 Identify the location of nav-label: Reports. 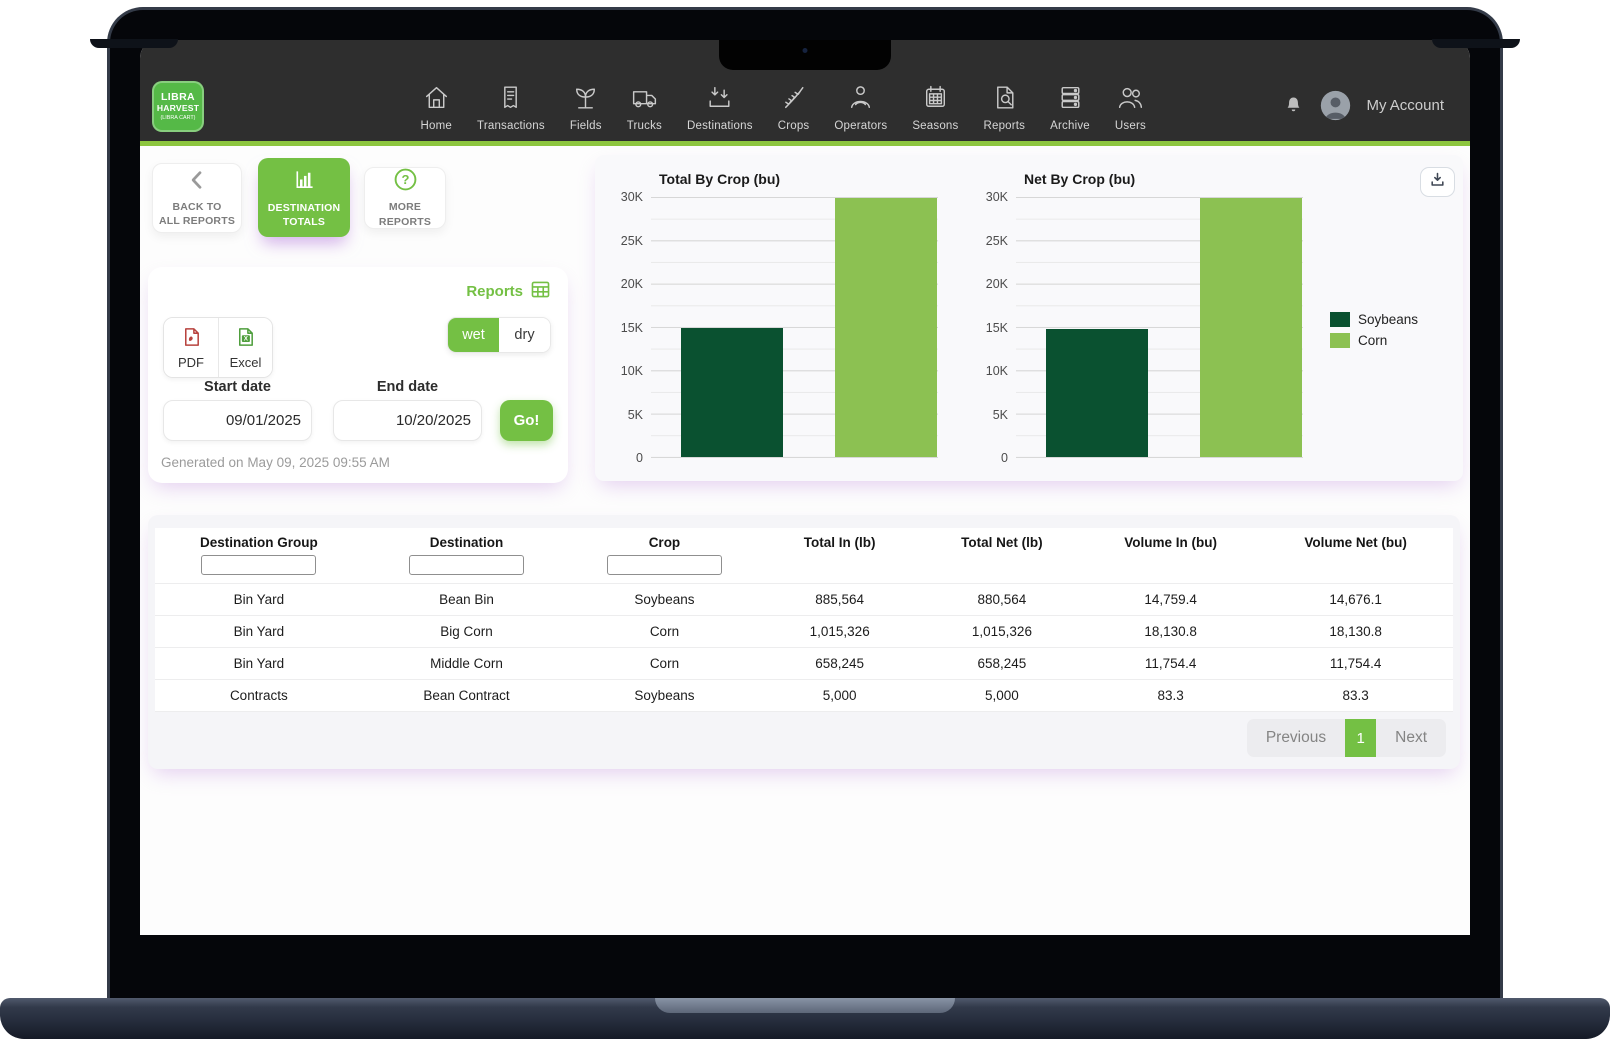
(1004, 126).